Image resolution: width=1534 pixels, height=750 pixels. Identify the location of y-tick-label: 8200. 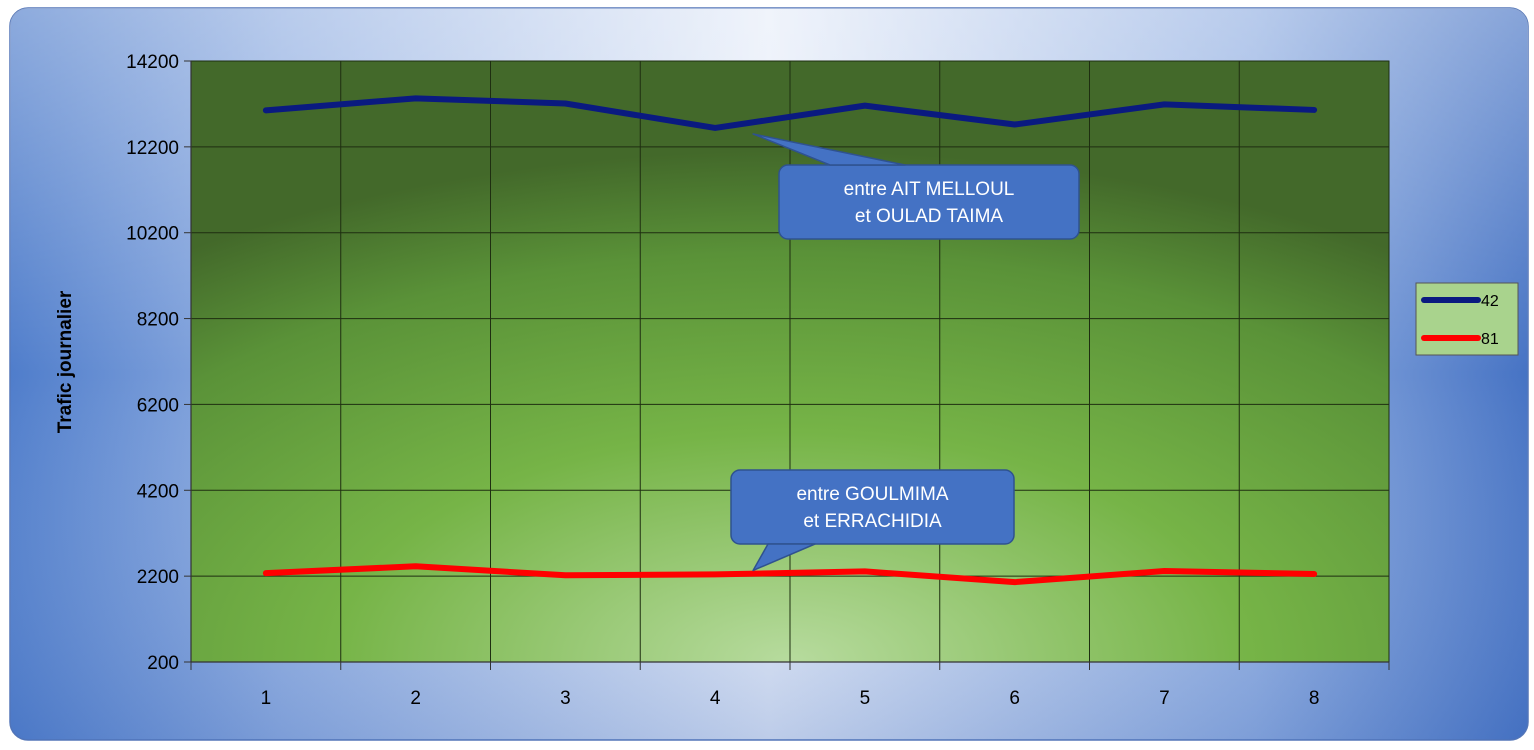
(158, 320).